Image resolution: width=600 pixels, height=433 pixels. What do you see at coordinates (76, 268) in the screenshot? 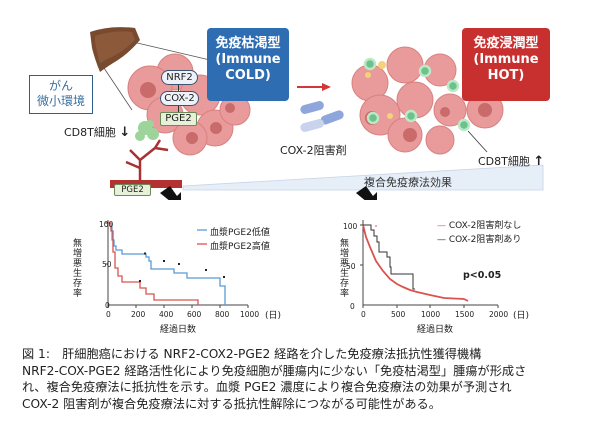
I see `chart1-ylabel: 無増悪生存率` at bounding box center [76, 268].